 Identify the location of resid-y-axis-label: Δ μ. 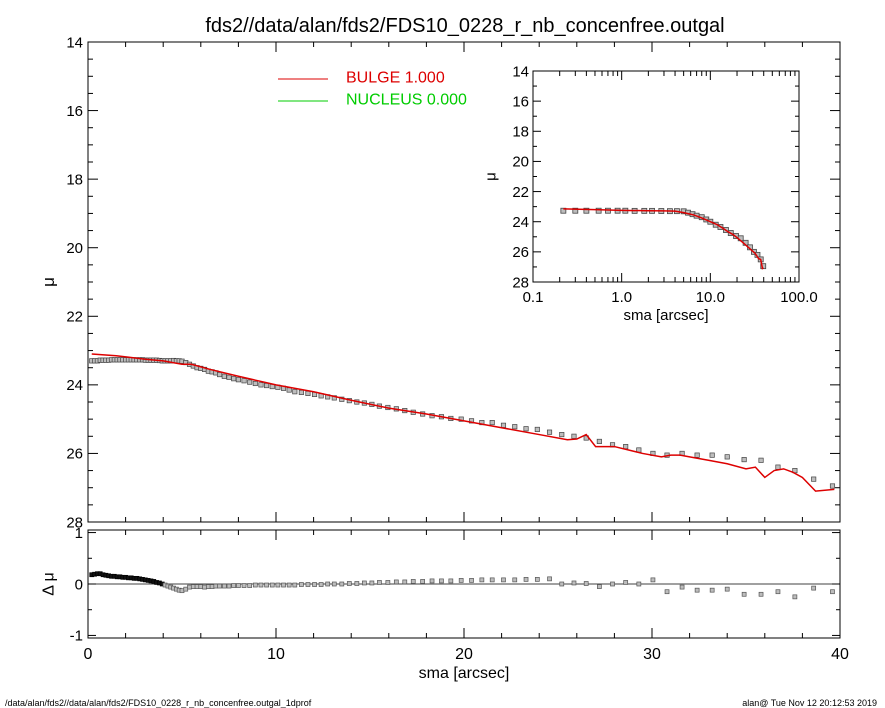
(49, 583).